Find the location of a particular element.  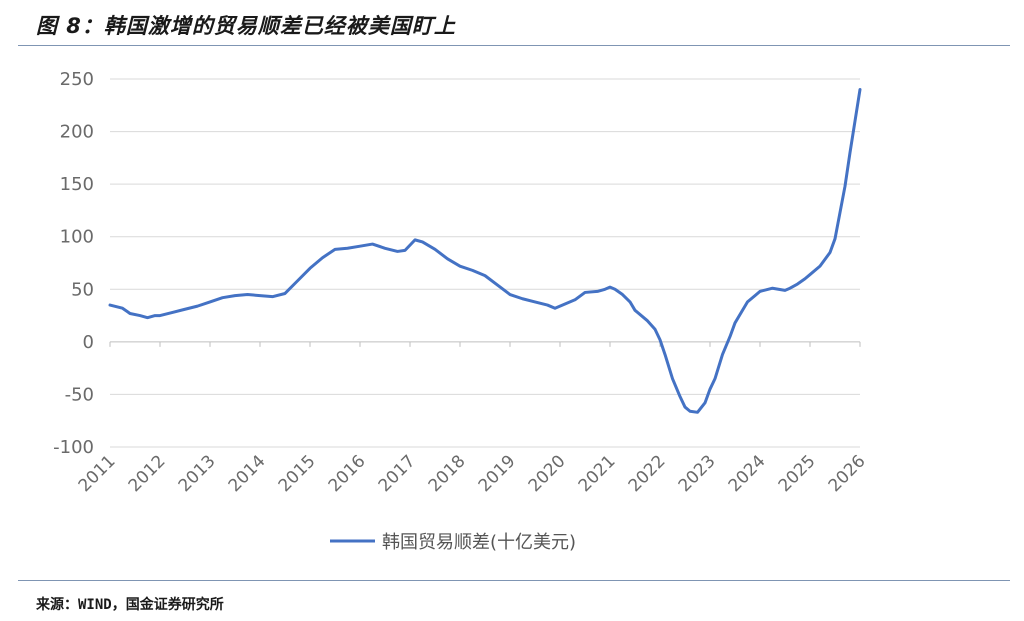

y-tick-label: 0 is located at coordinates (88, 342).